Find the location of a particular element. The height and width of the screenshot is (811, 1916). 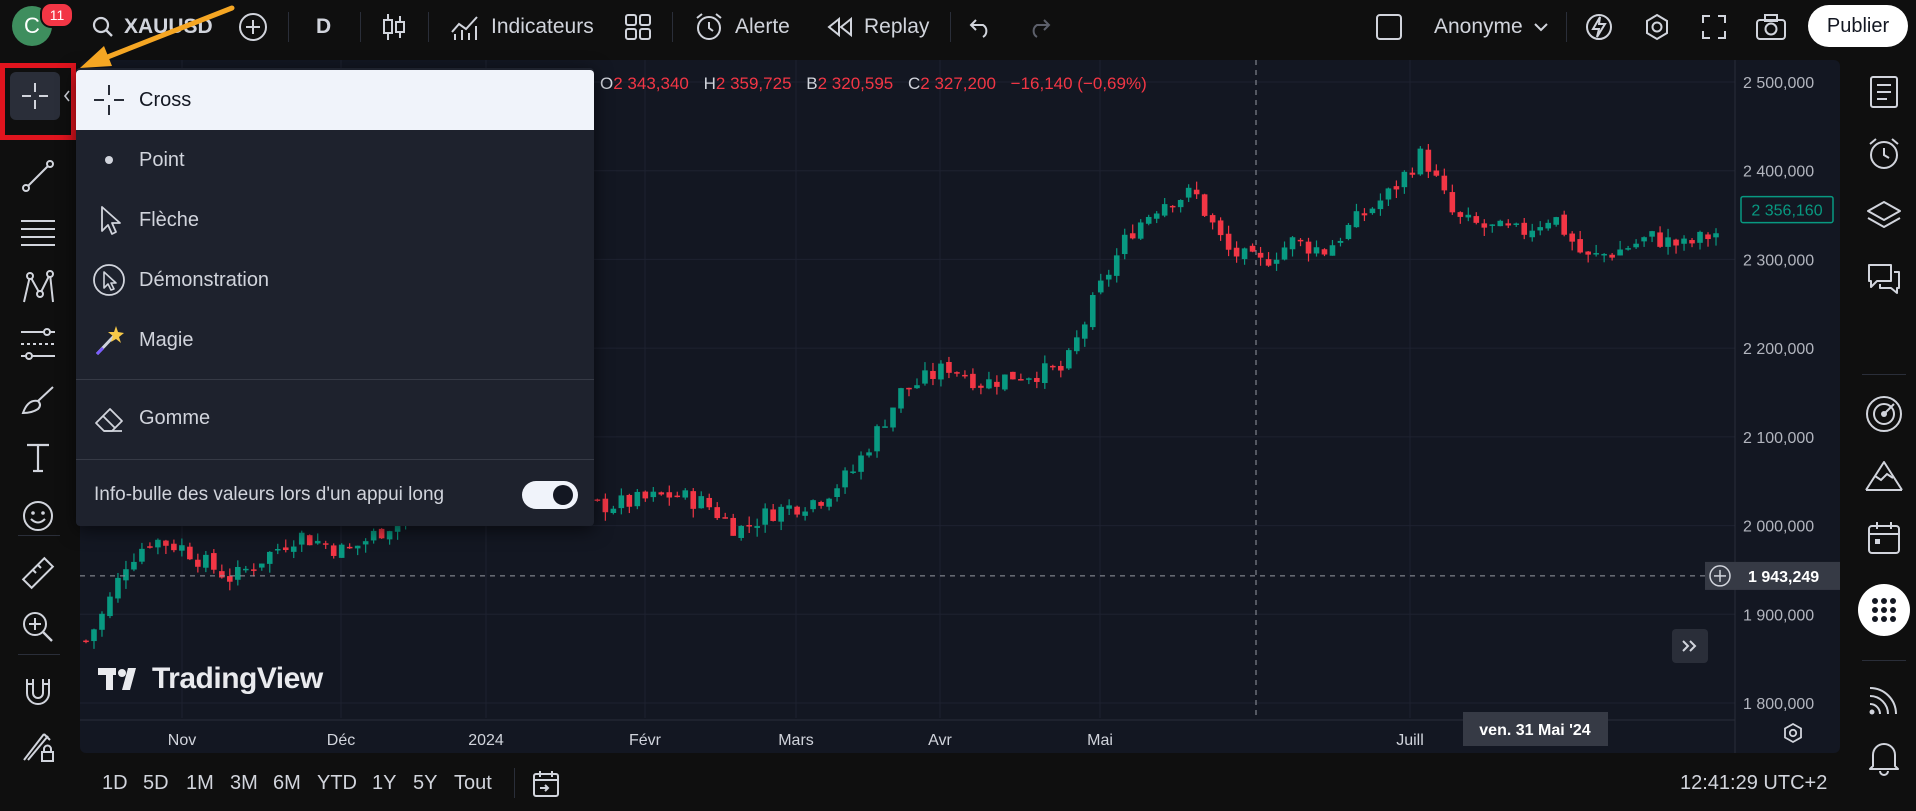

text-tool is located at coordinates (38, 458).